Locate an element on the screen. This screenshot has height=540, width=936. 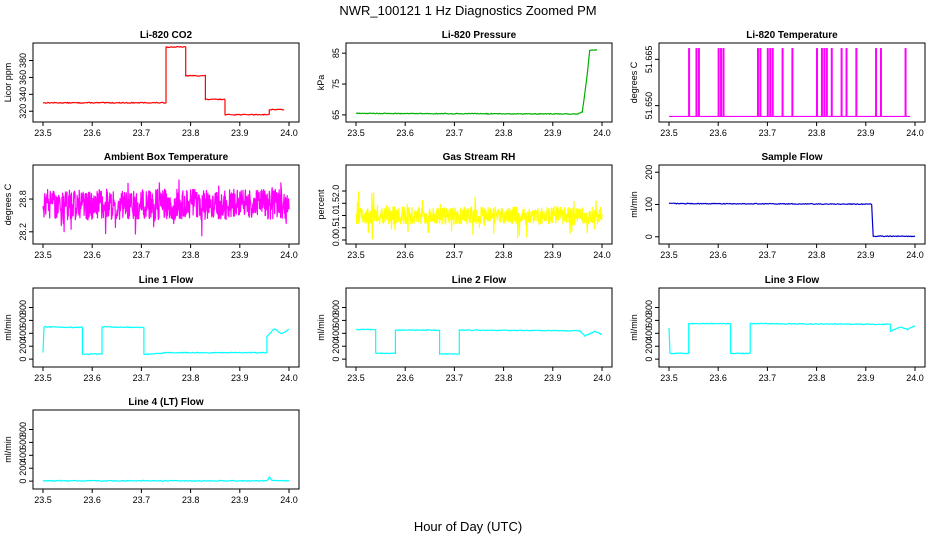
panel-title: Gas Stream RH is located at coordinates (479, 157).